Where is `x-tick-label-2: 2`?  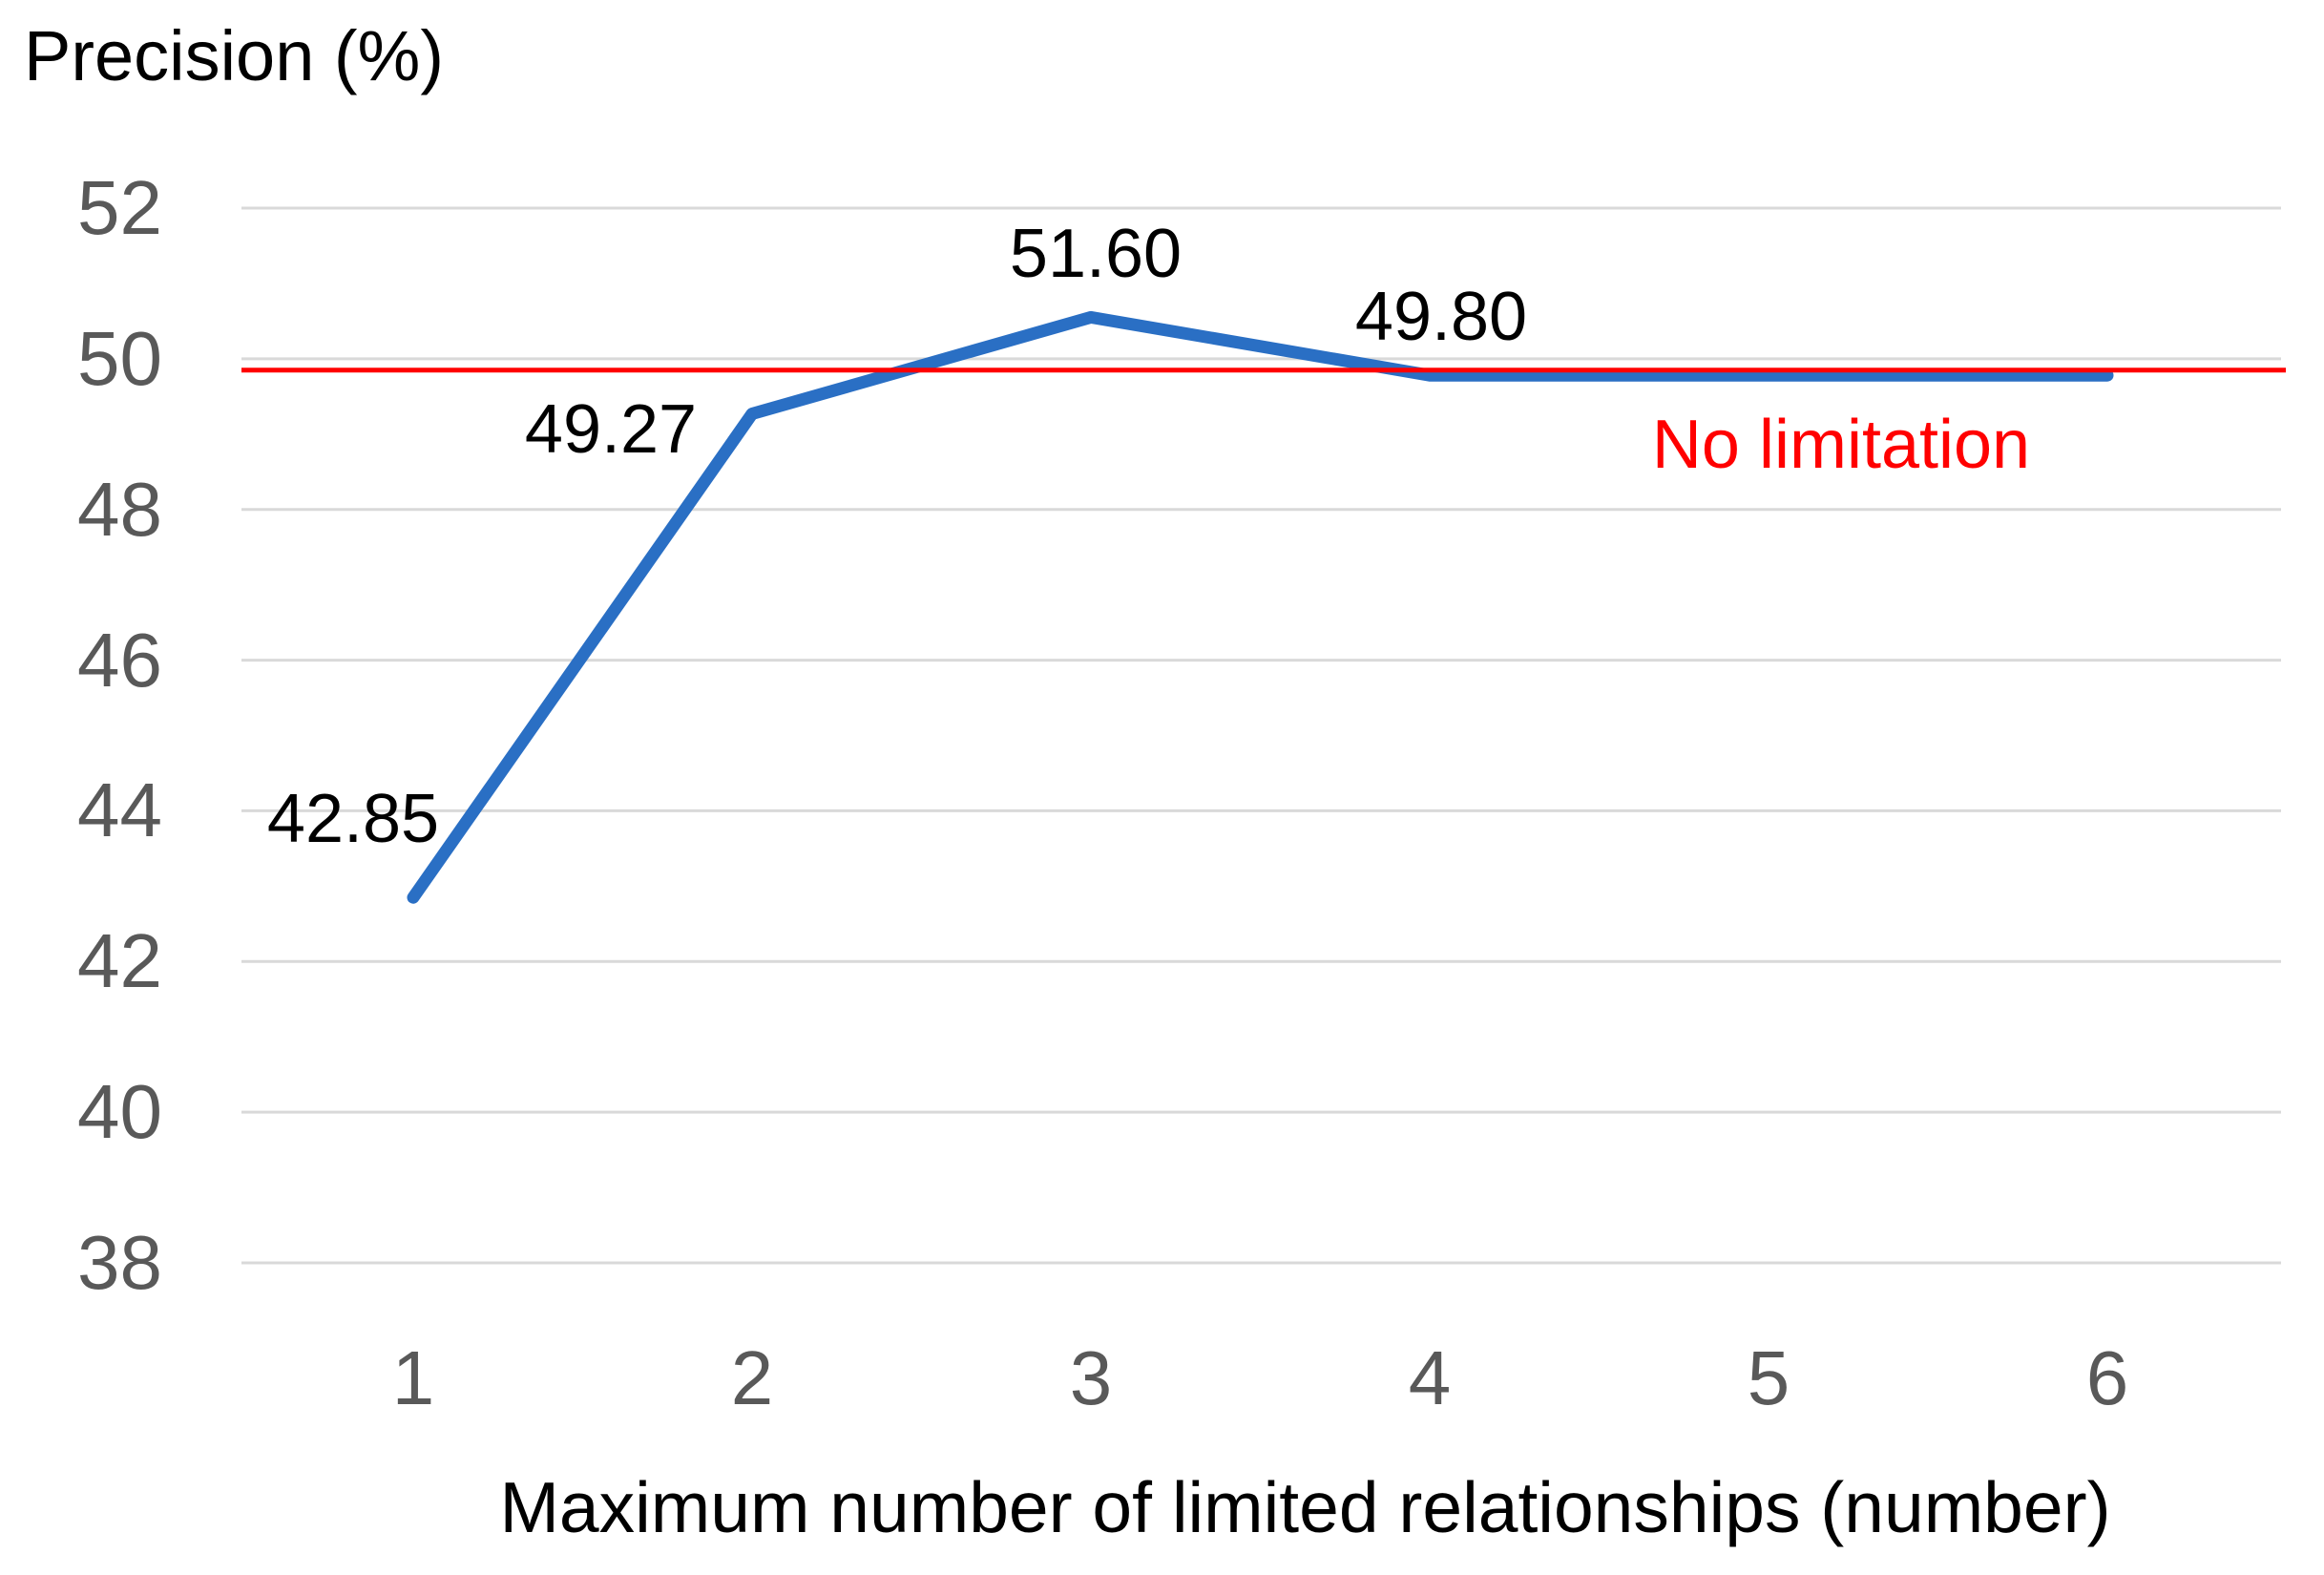
x-tick-label-2: 2 is located at coordinates (752, 1377).